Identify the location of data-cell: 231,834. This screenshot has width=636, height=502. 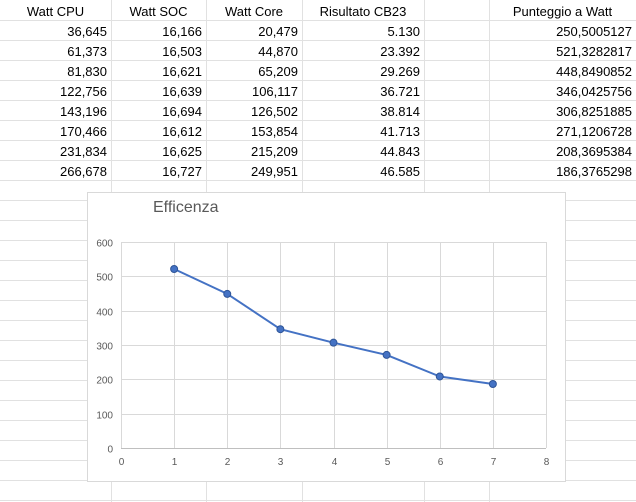
(83, 151).